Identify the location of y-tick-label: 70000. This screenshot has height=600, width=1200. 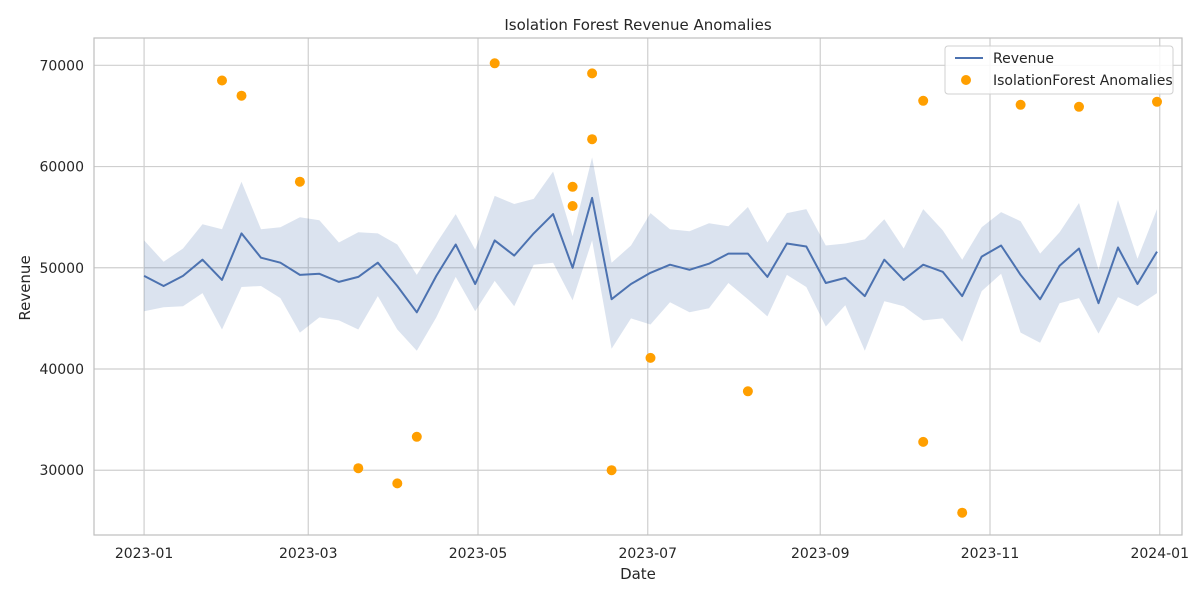
(61, 66).